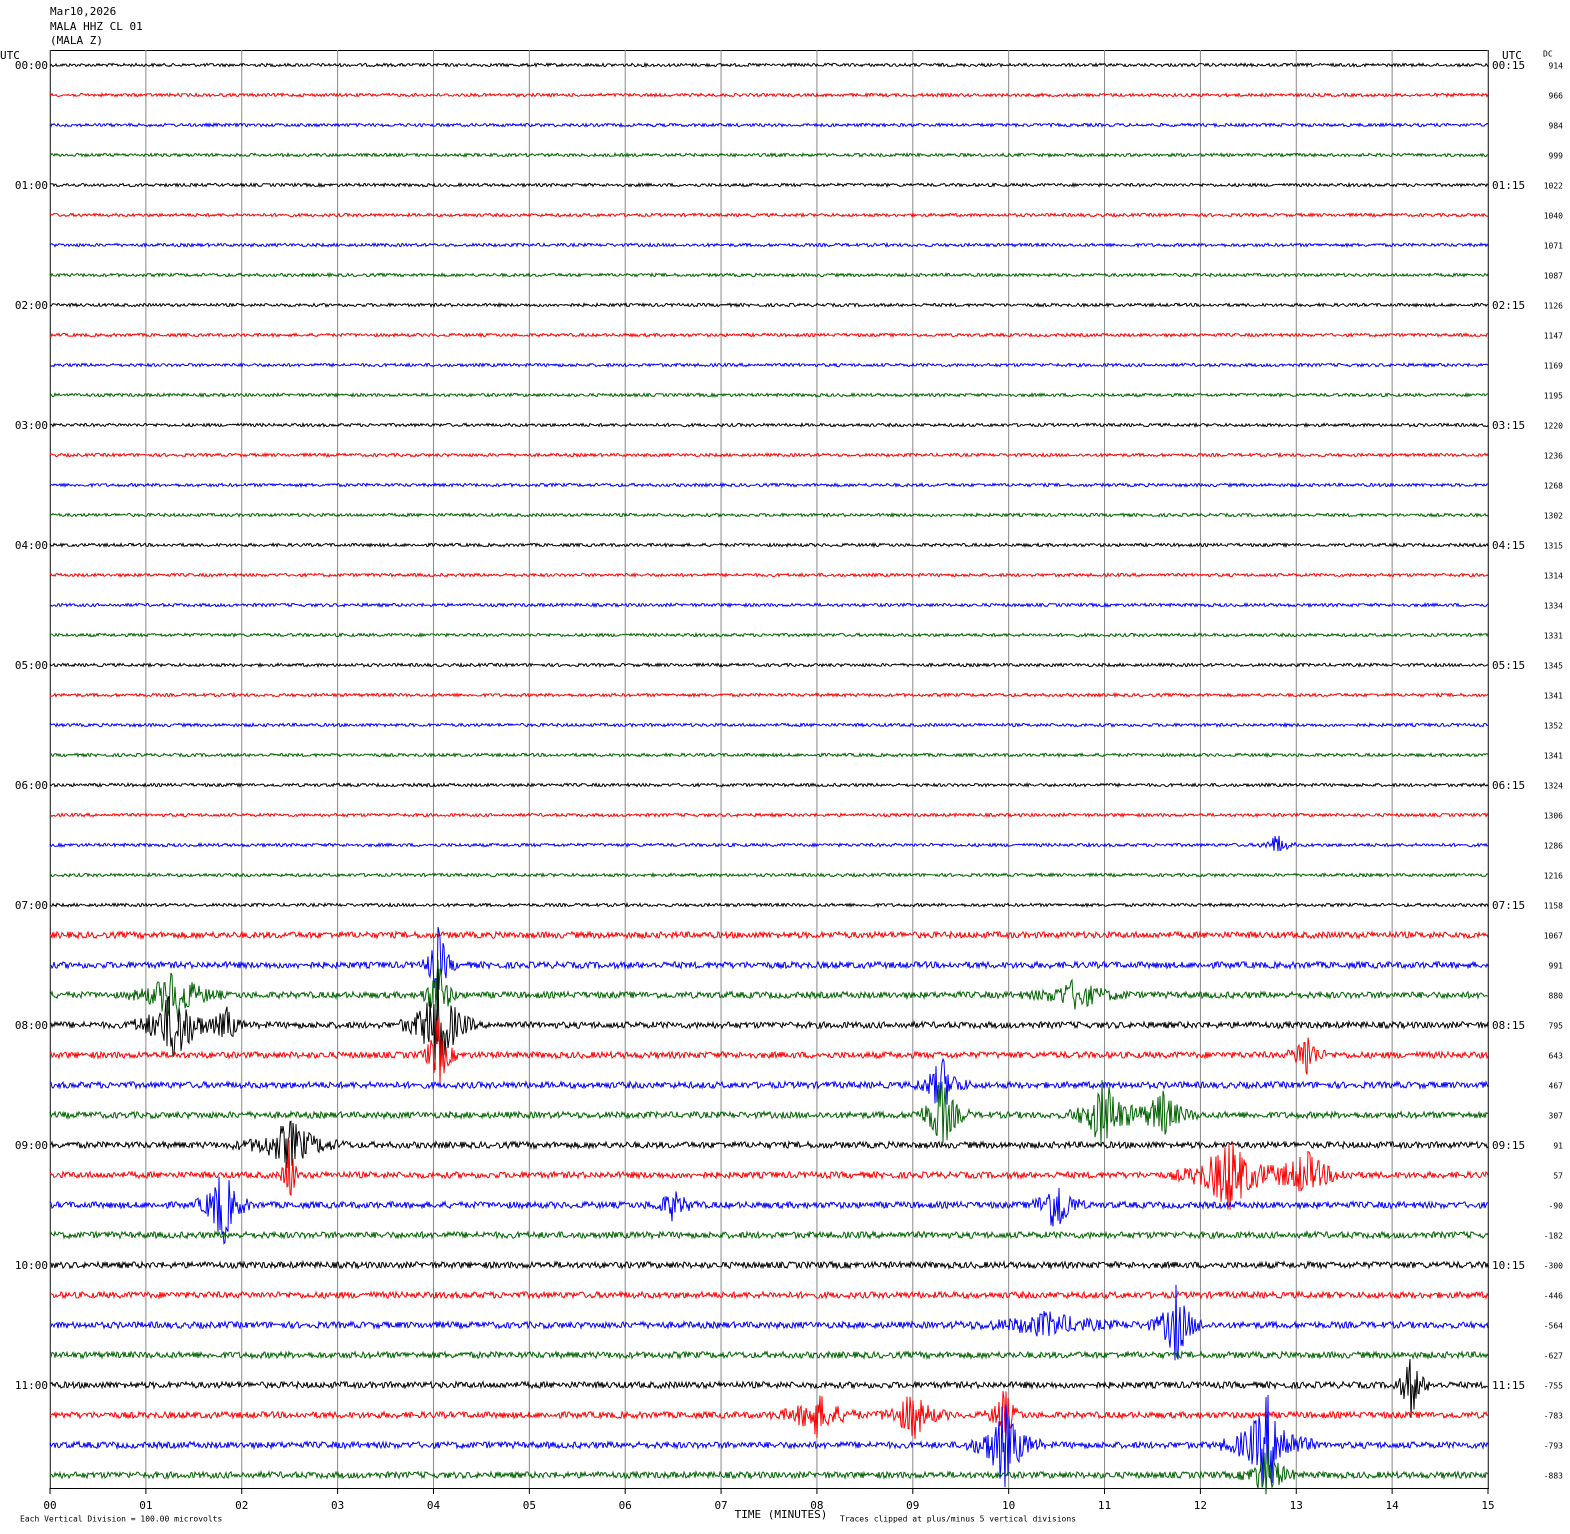 This screenshot has width=1570, height=1534. I want to click on left-time-label: 09:00, so click(31, 1145).